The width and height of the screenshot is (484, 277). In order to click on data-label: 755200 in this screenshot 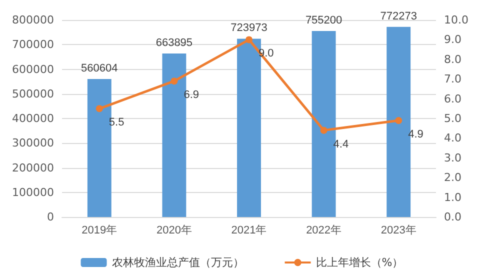, I will do `click(323, 20)`.